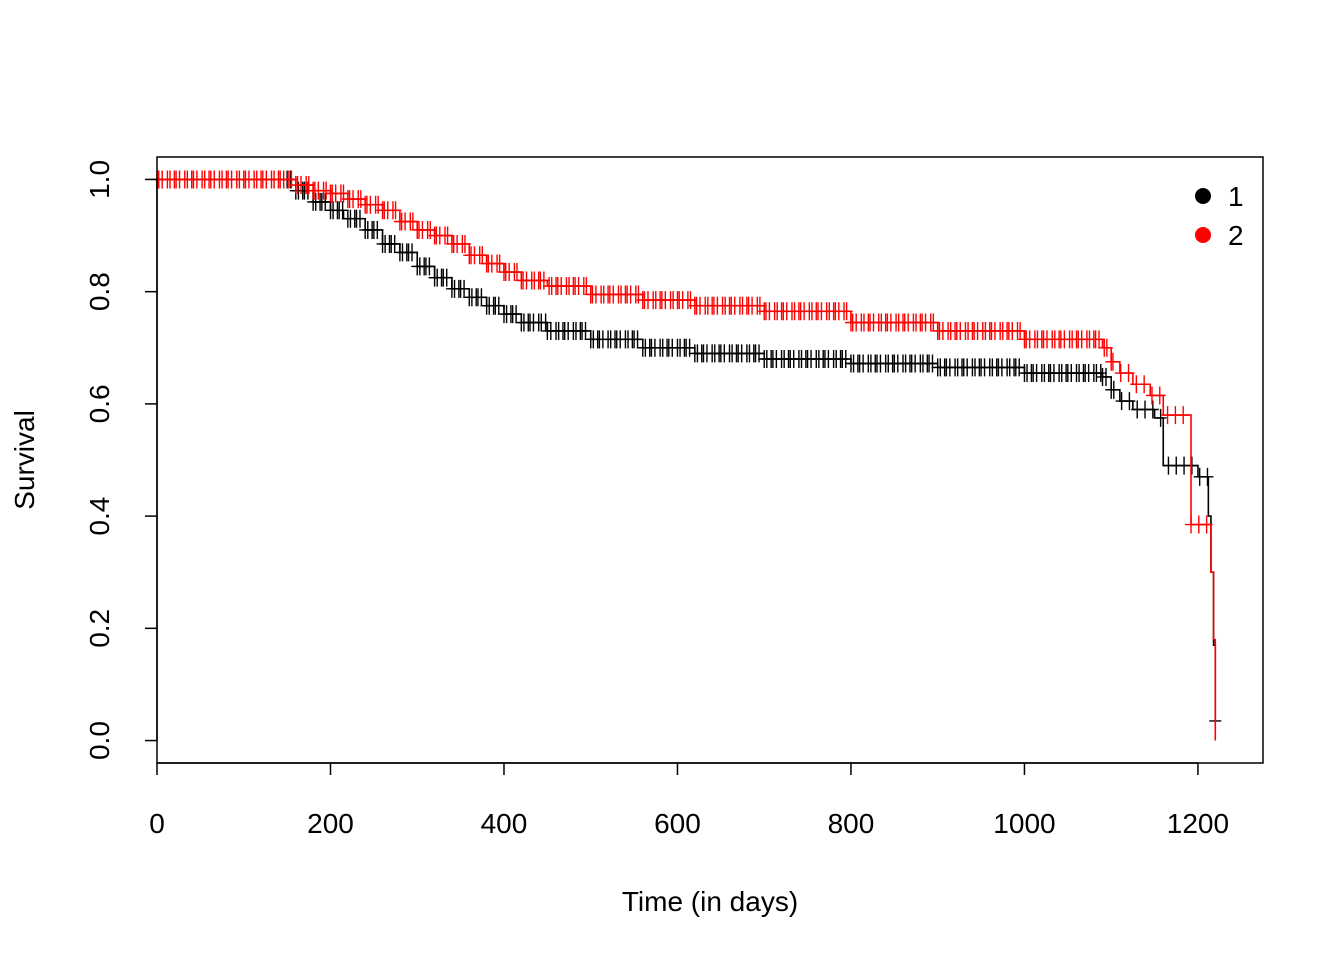 This screenshot has width=1344, height=960. What do you see at coordinates (121, 460) in the screenshot?
I see `y-axis: 0.0 0.2 0.4 0.6 0.8 1.0` at bounding box center [121, 460].